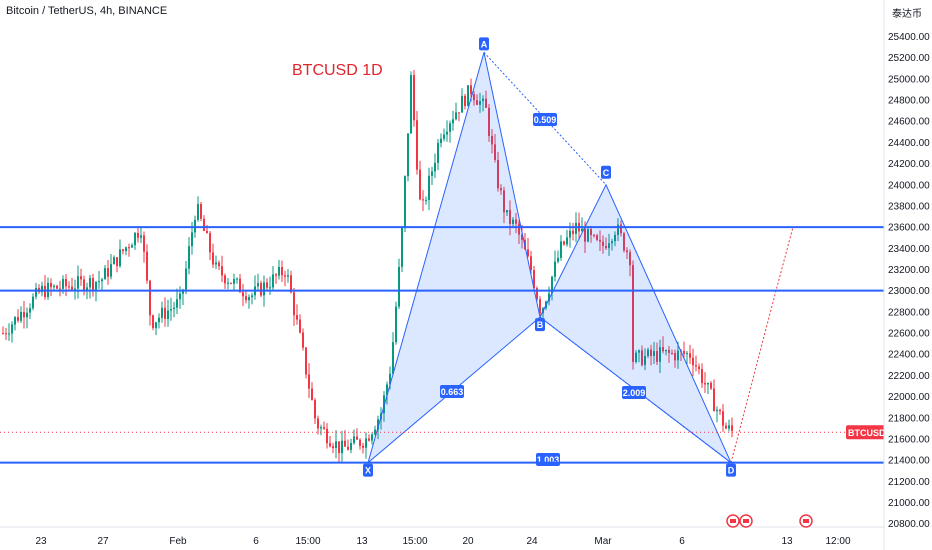  What do you see at coordinates (909, 397) in the screenshot?
I see `y-tick-label: 22000.00` at bounding box center [909, 397].